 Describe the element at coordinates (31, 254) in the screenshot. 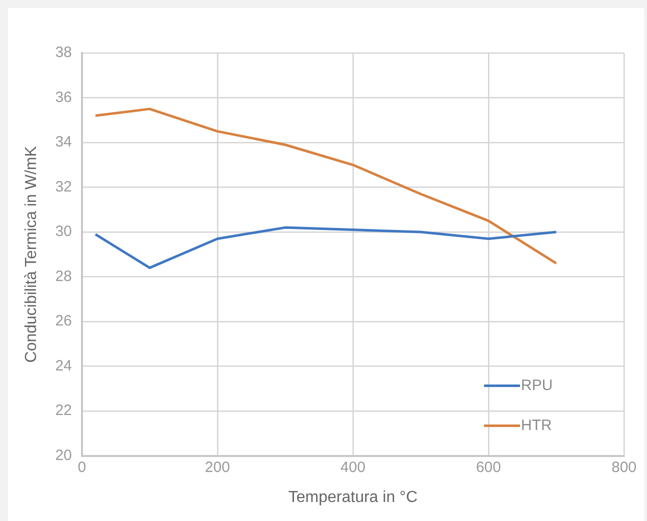

I see `y-axis-title: Conducibilità Termica in W/mK` at that location.